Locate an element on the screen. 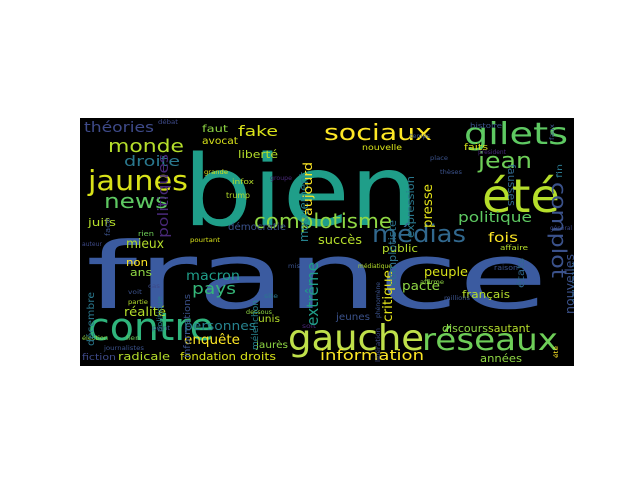 The height and width of the screenshot is (480, 640). word-debat: débat is located at coordinates (168, 122).